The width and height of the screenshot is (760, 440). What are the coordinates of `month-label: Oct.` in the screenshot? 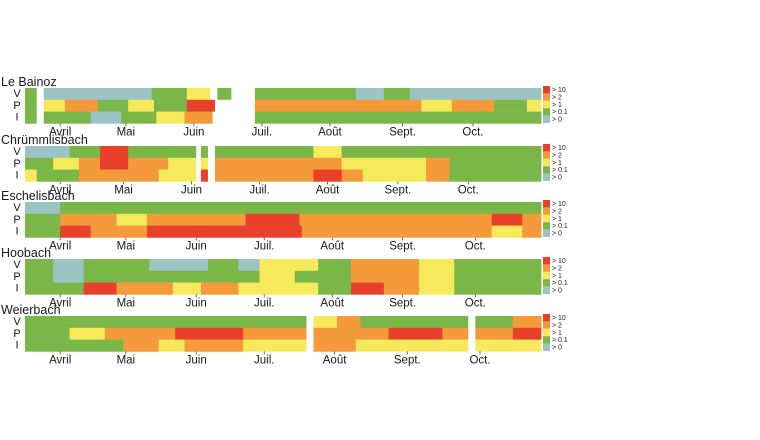 It's located at (475, 246).